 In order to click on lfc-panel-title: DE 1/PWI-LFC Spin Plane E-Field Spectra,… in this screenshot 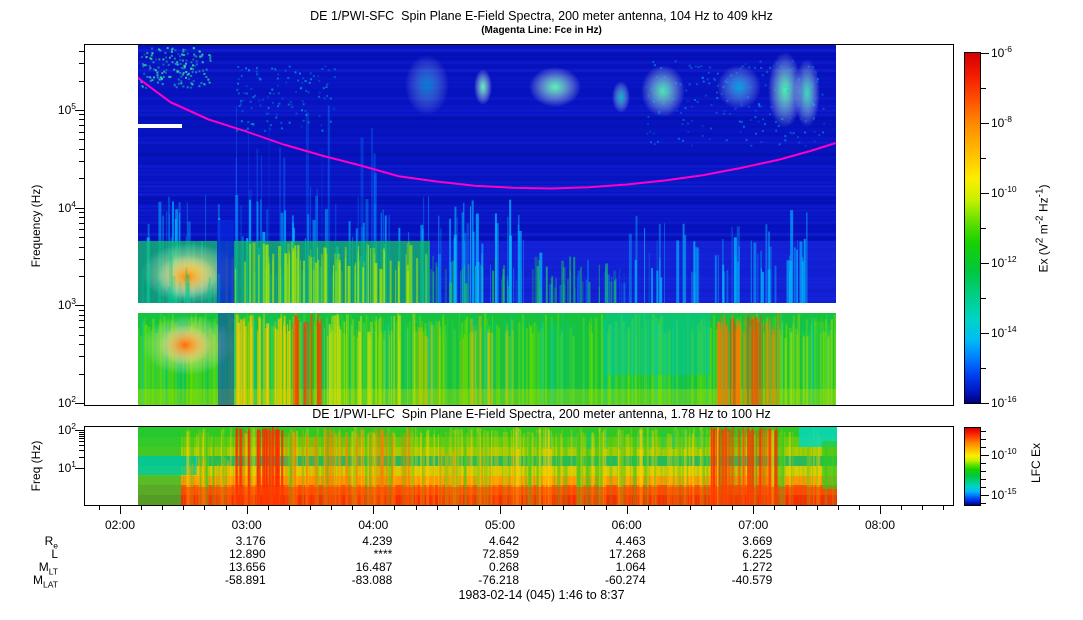, I will do `click(541, 414)`.